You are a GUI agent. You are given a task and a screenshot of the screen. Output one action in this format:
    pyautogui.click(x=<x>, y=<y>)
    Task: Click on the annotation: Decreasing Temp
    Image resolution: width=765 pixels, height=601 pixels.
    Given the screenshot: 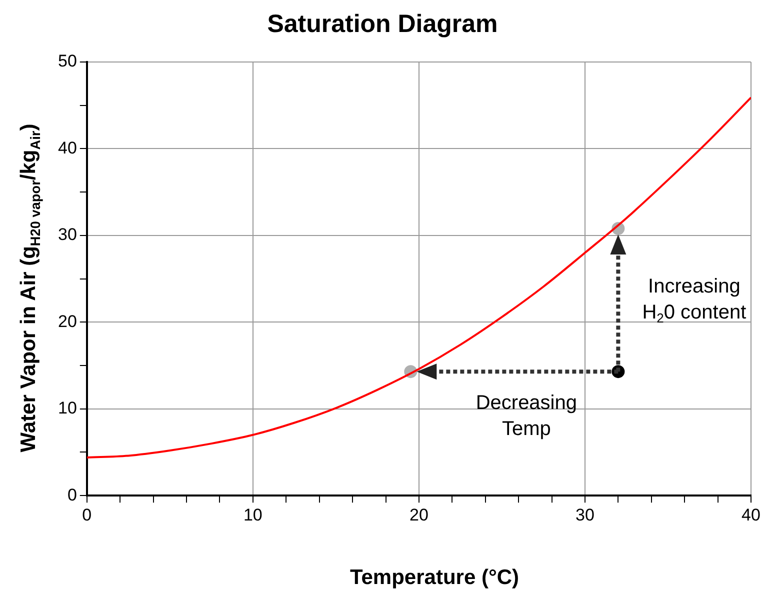 What is the action you would take?
    pyautogui.click(x=527, y=416)
    